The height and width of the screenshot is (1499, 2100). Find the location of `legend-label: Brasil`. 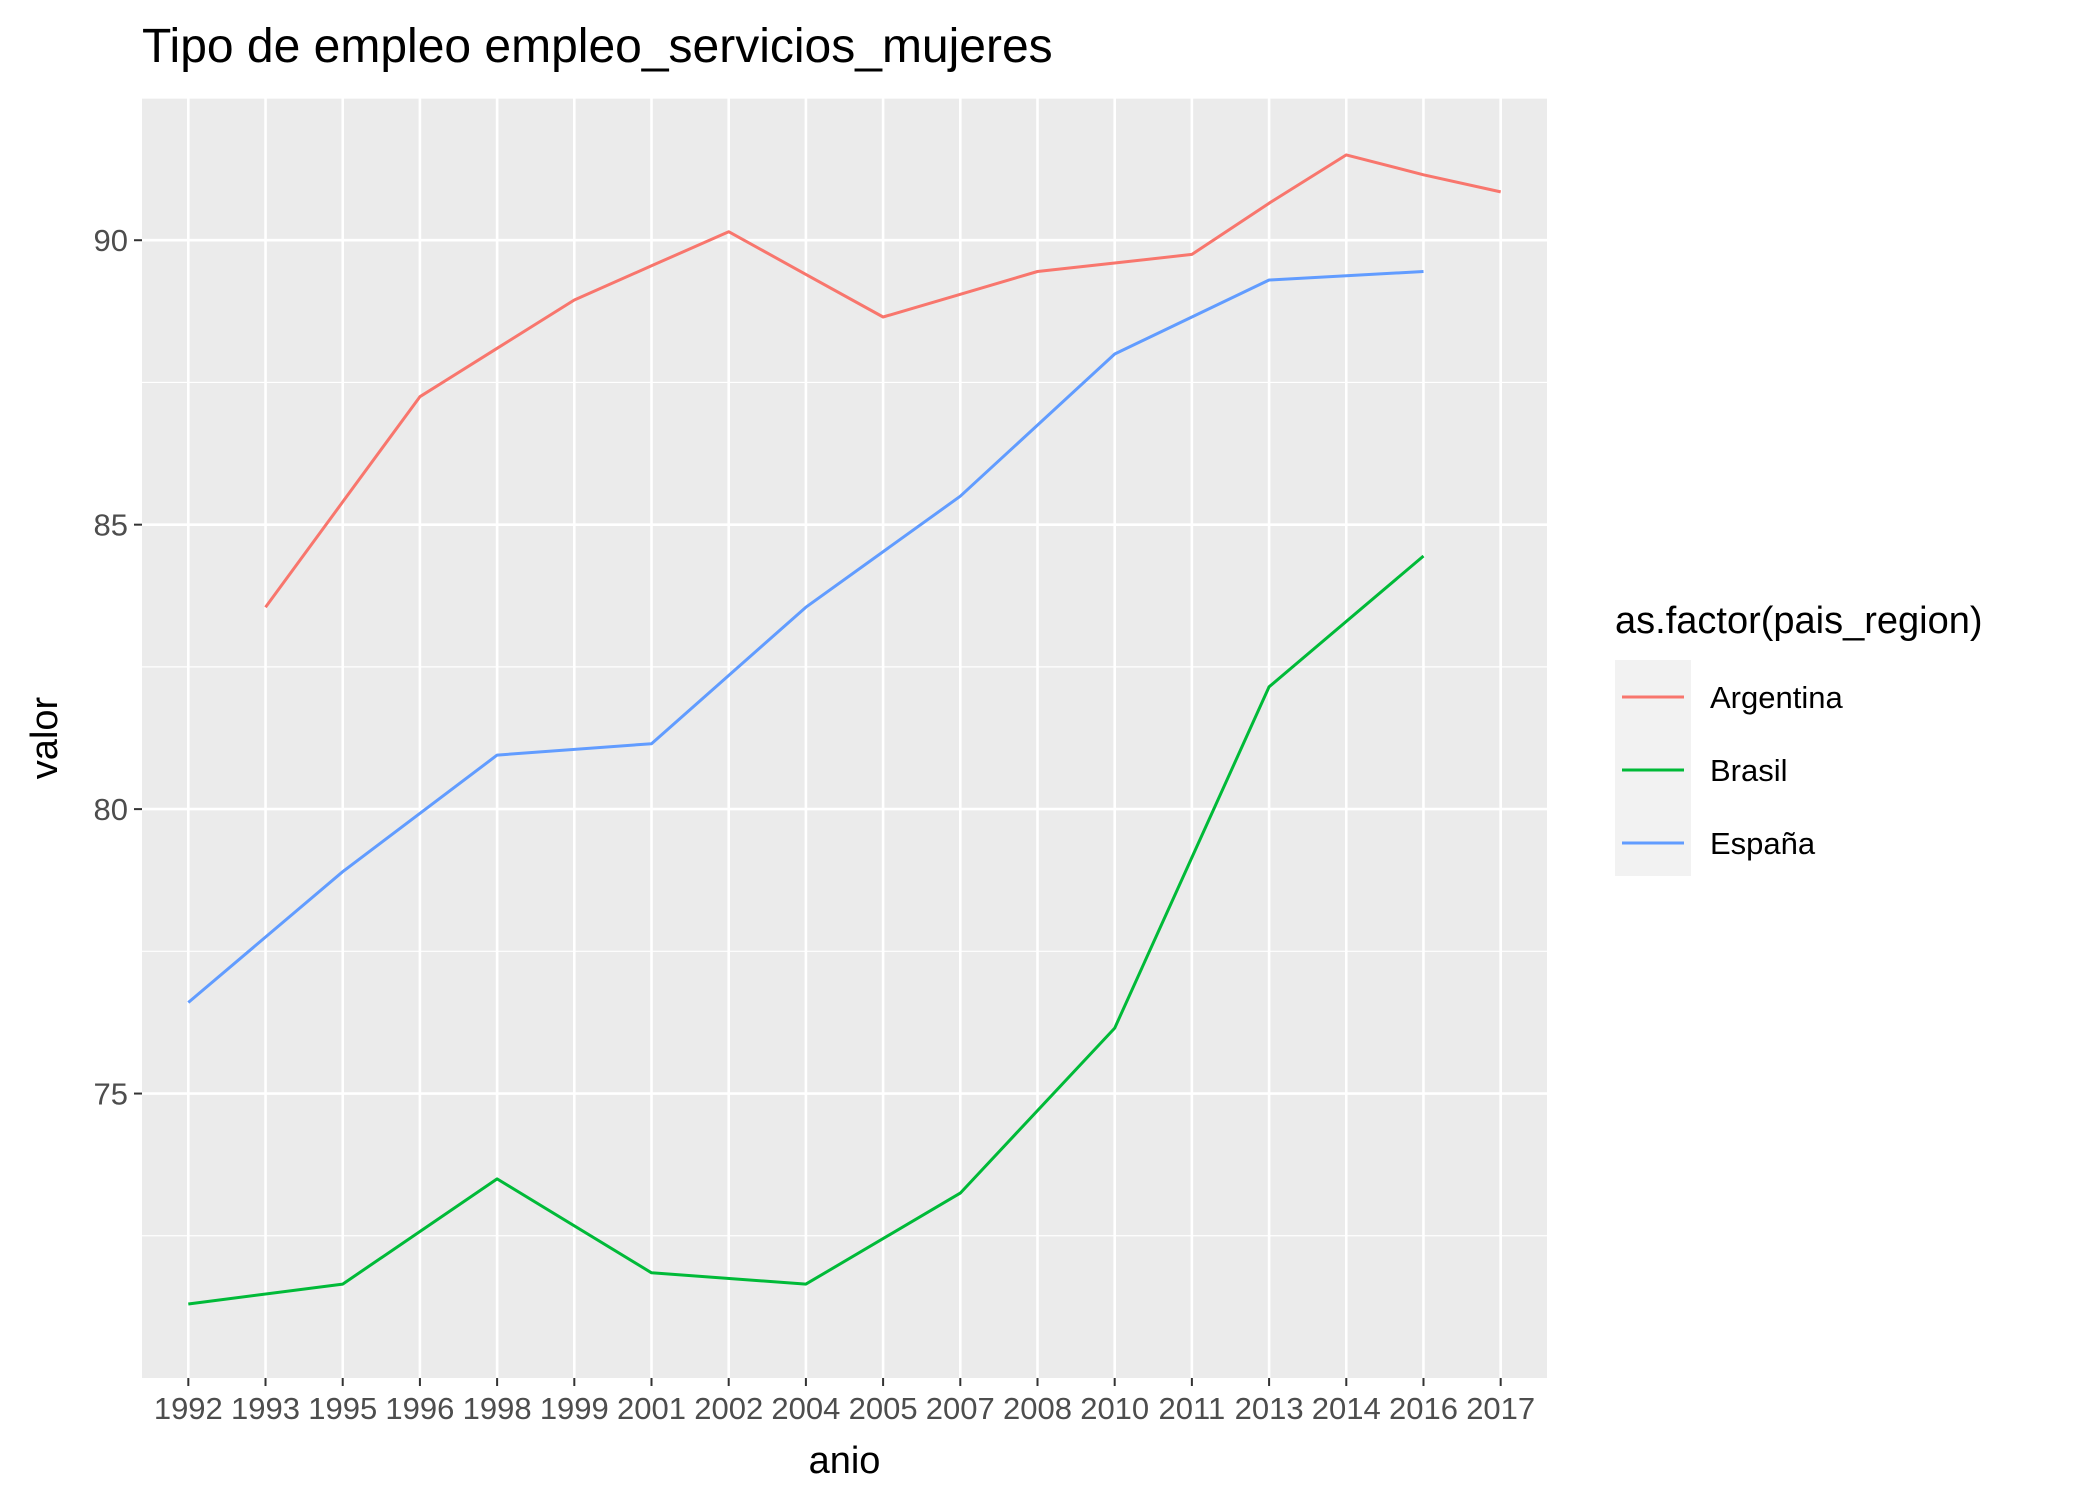

legend-label: Brasil is located at coordinates (1749, 770).